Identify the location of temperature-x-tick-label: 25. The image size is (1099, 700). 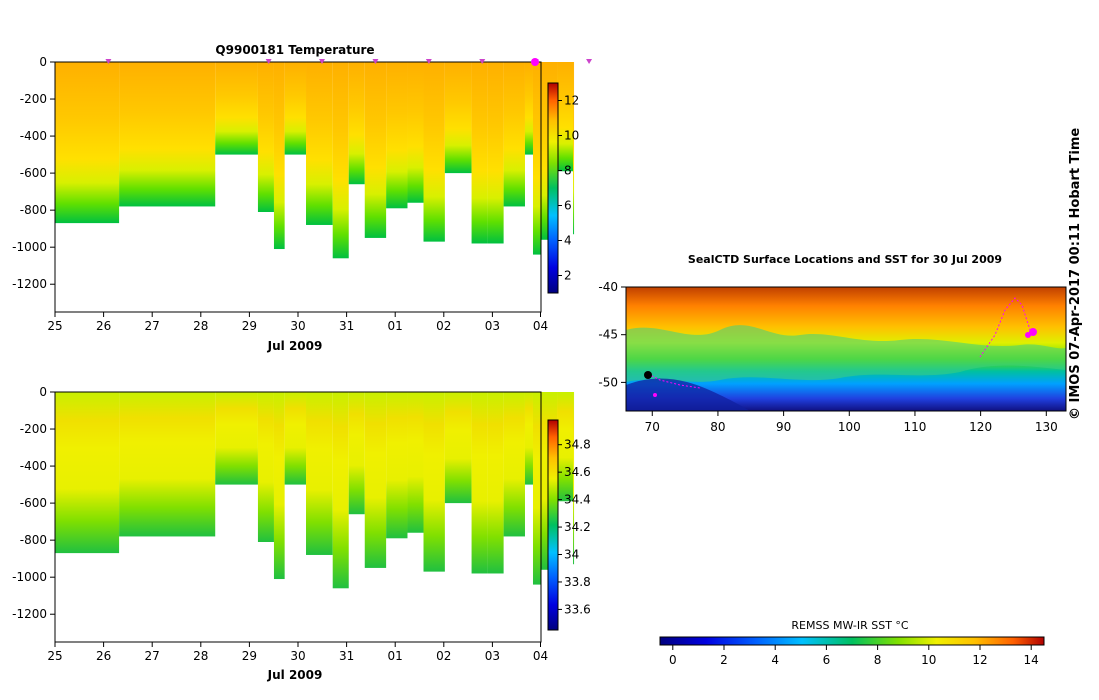
(54, 326).